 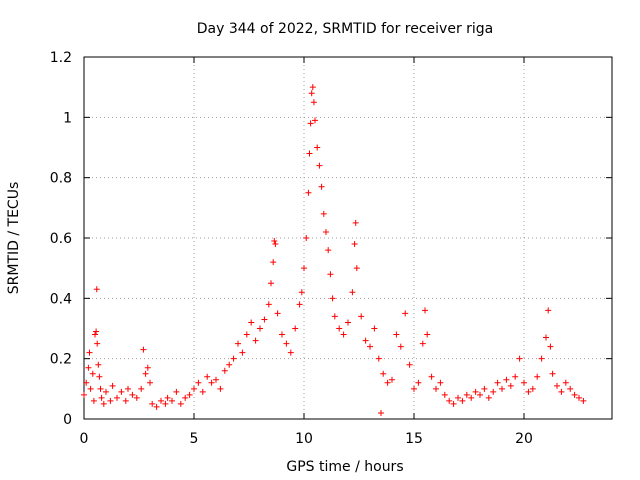 What do you see at coordinates (67, 420) in the screenshot?
I see `y-tick-label: 0` at bounding box center [67, 420].